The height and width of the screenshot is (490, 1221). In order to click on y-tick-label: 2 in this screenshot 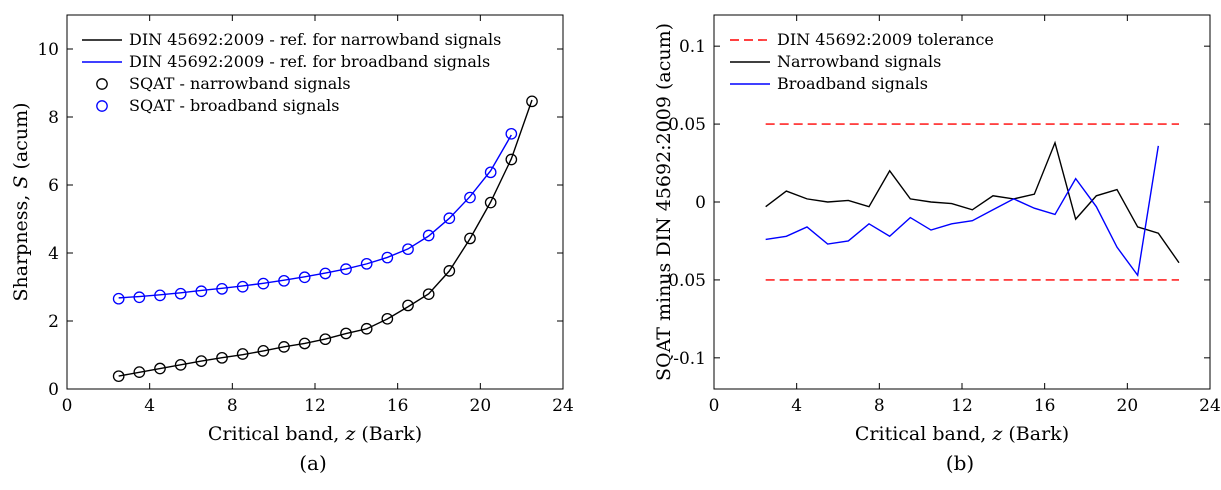, I will do `click(53, 322)`.